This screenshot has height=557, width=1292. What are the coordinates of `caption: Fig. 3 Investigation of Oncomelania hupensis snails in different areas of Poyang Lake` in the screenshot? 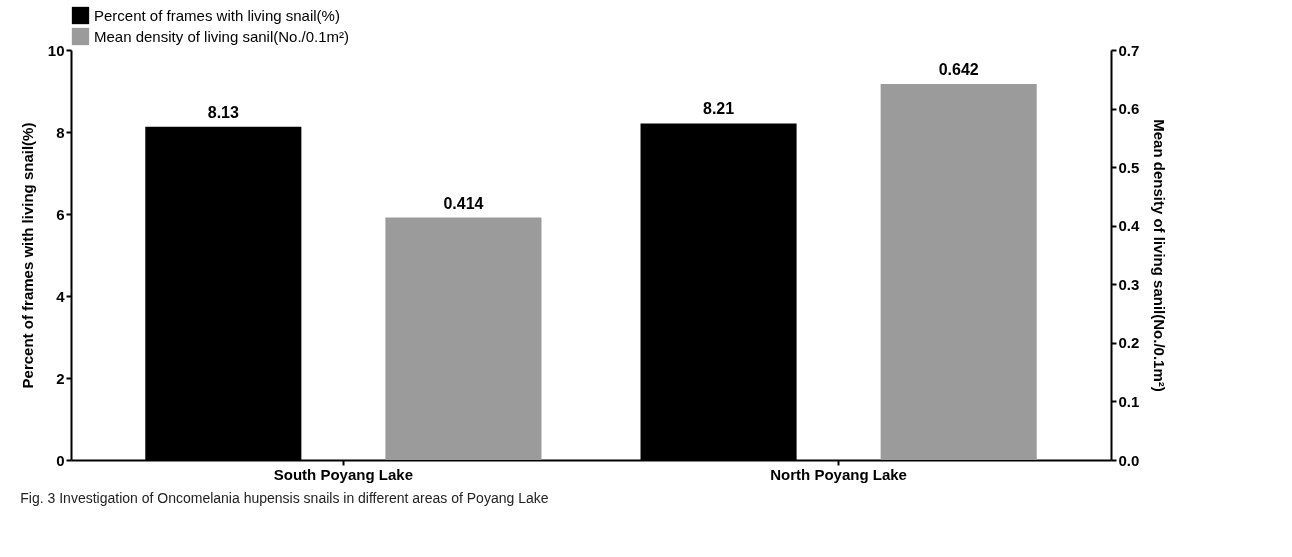 It's located at (284, 498).